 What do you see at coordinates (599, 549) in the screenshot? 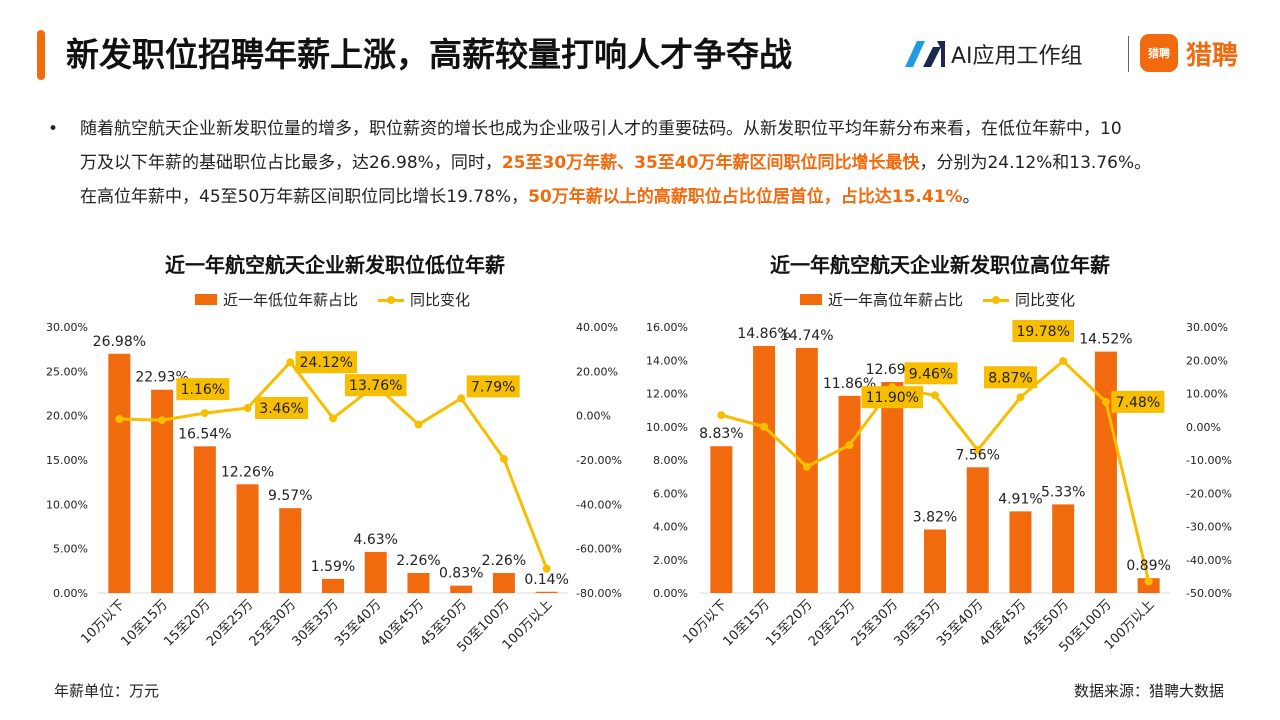
I see `right-axis-tick-label: -60.00%` at bounding box center [599, 549].